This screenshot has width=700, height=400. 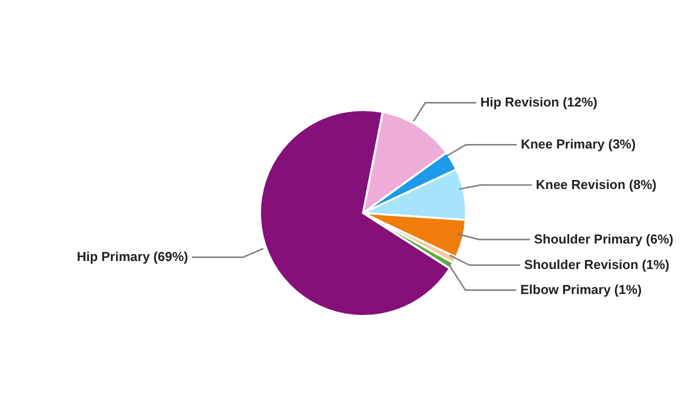 I want to click on slice-label: Elbow Primary (1%), so click(x=581, y=290).